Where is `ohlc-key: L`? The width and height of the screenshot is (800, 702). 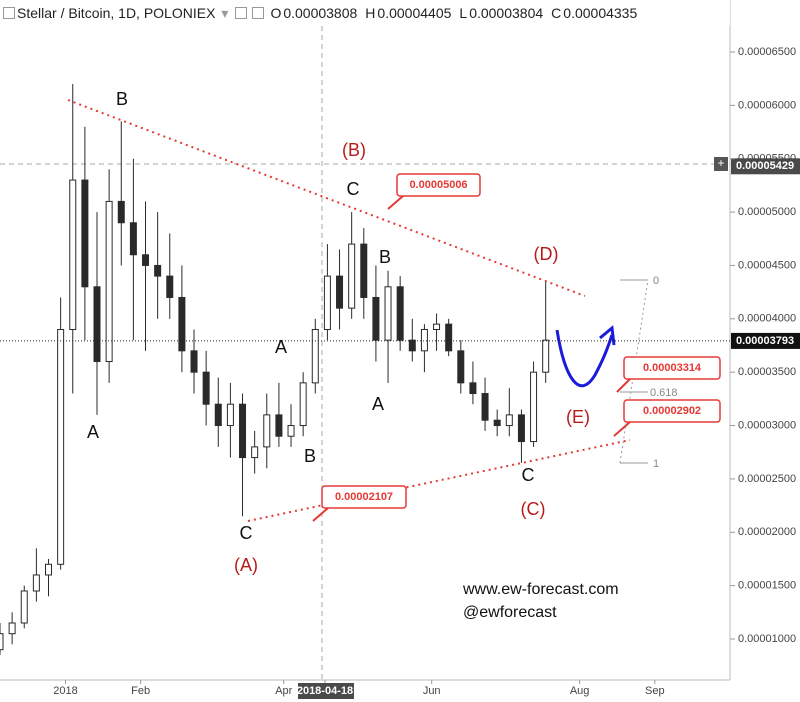 ohlc-key: L is located at coordinates (463, 13).